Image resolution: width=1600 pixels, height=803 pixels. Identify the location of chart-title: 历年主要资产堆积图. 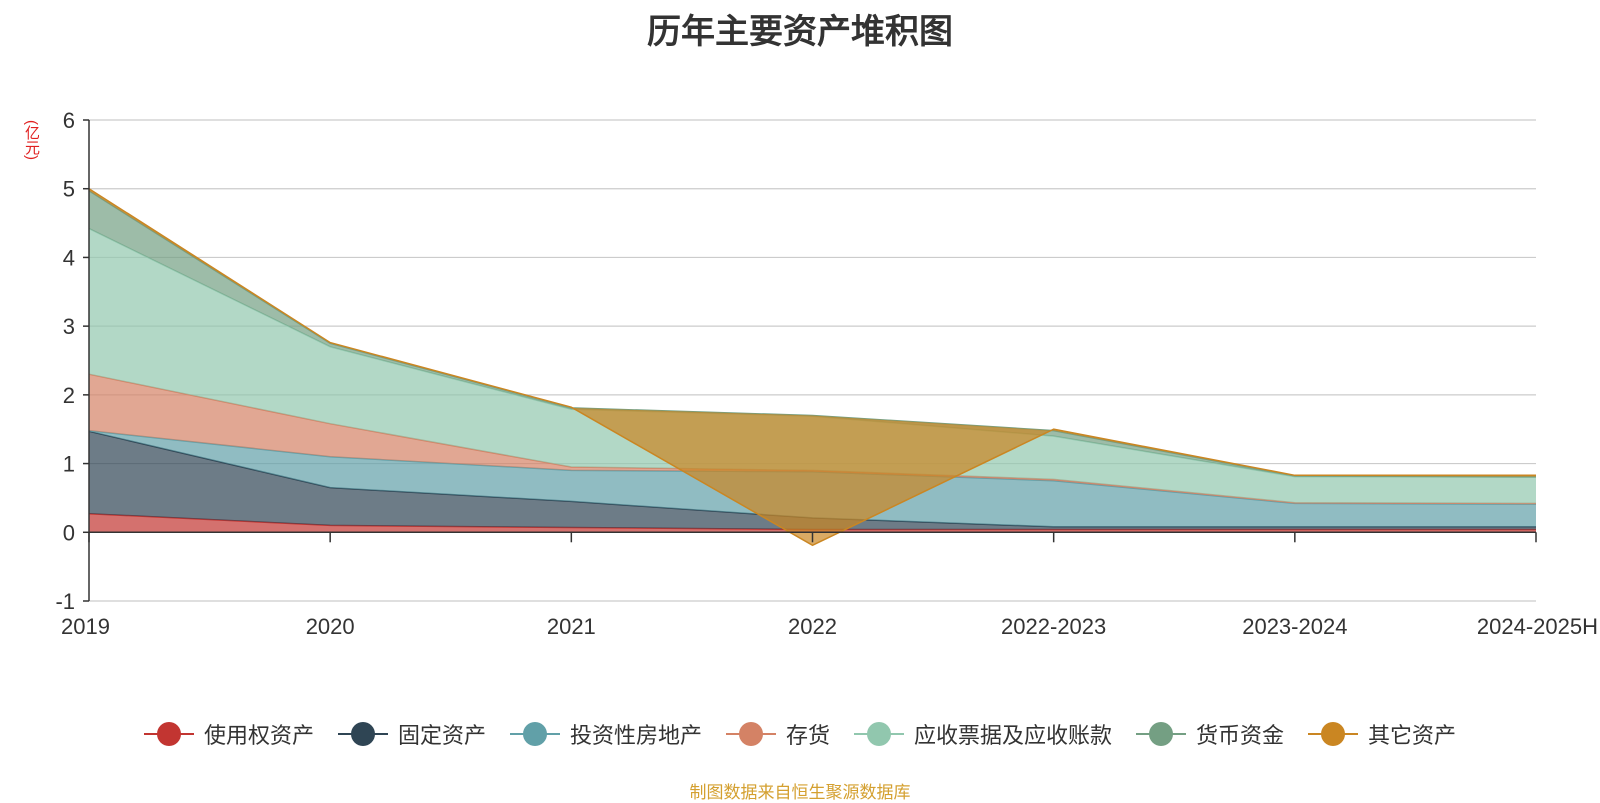
(800, 32).